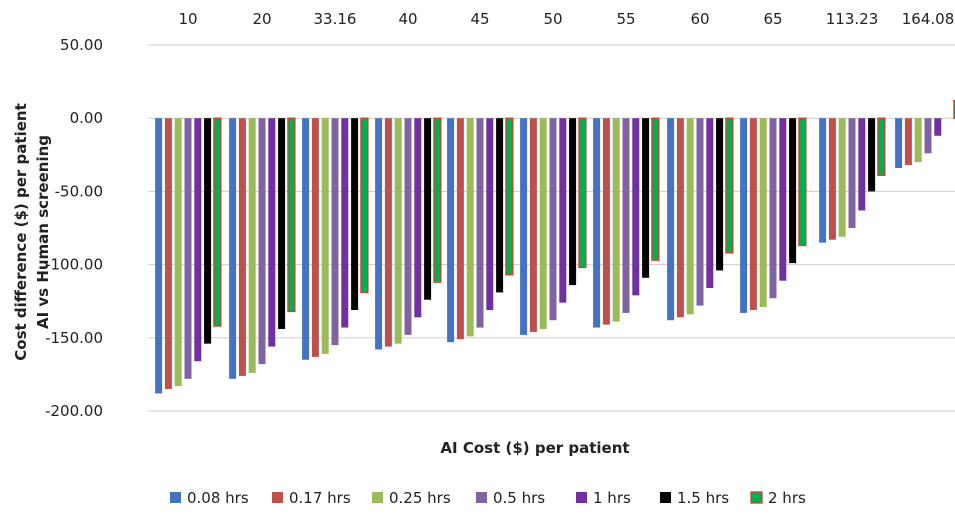  I want to click on y-tick-label: -200.00, so click(74, 411).